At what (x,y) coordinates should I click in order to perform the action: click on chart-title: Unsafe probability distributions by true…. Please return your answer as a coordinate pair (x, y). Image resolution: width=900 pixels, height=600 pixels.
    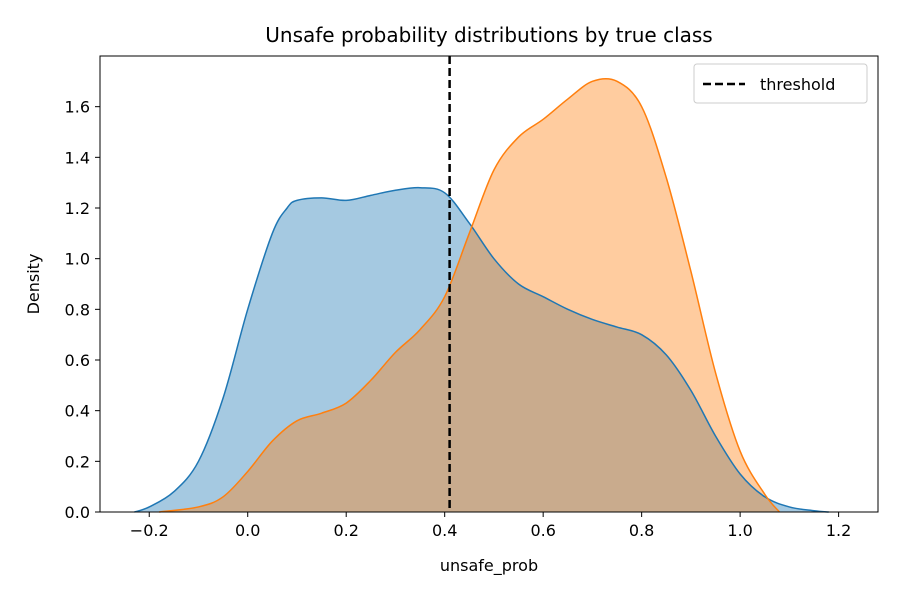
    Looking at the image, I should click on (488, 35).